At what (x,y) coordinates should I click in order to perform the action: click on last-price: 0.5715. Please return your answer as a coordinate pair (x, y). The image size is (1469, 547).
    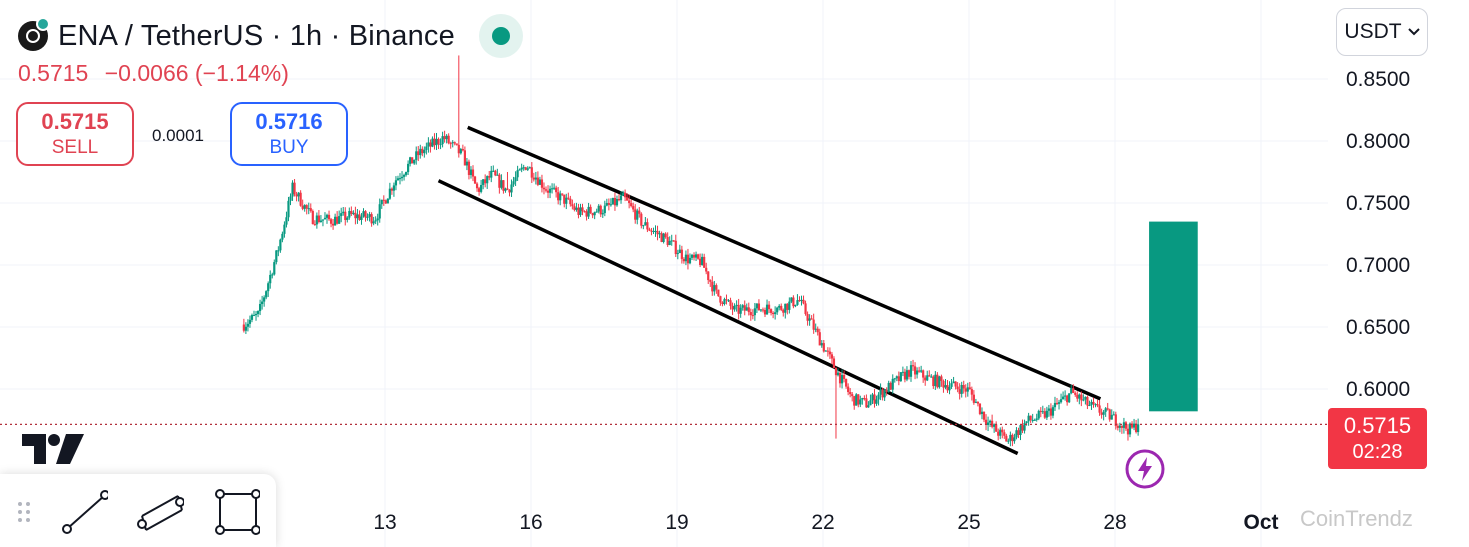
    Looking at the image, I should click on (53, 73).